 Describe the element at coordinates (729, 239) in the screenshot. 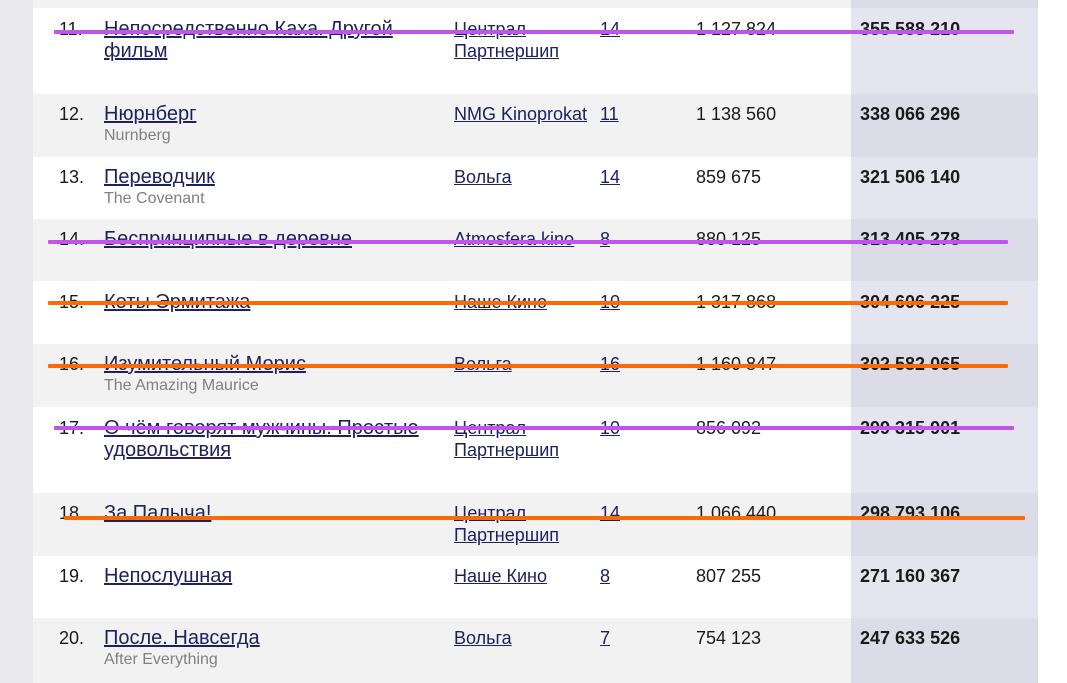

I see `viewers-cell: 880 125` at that location.